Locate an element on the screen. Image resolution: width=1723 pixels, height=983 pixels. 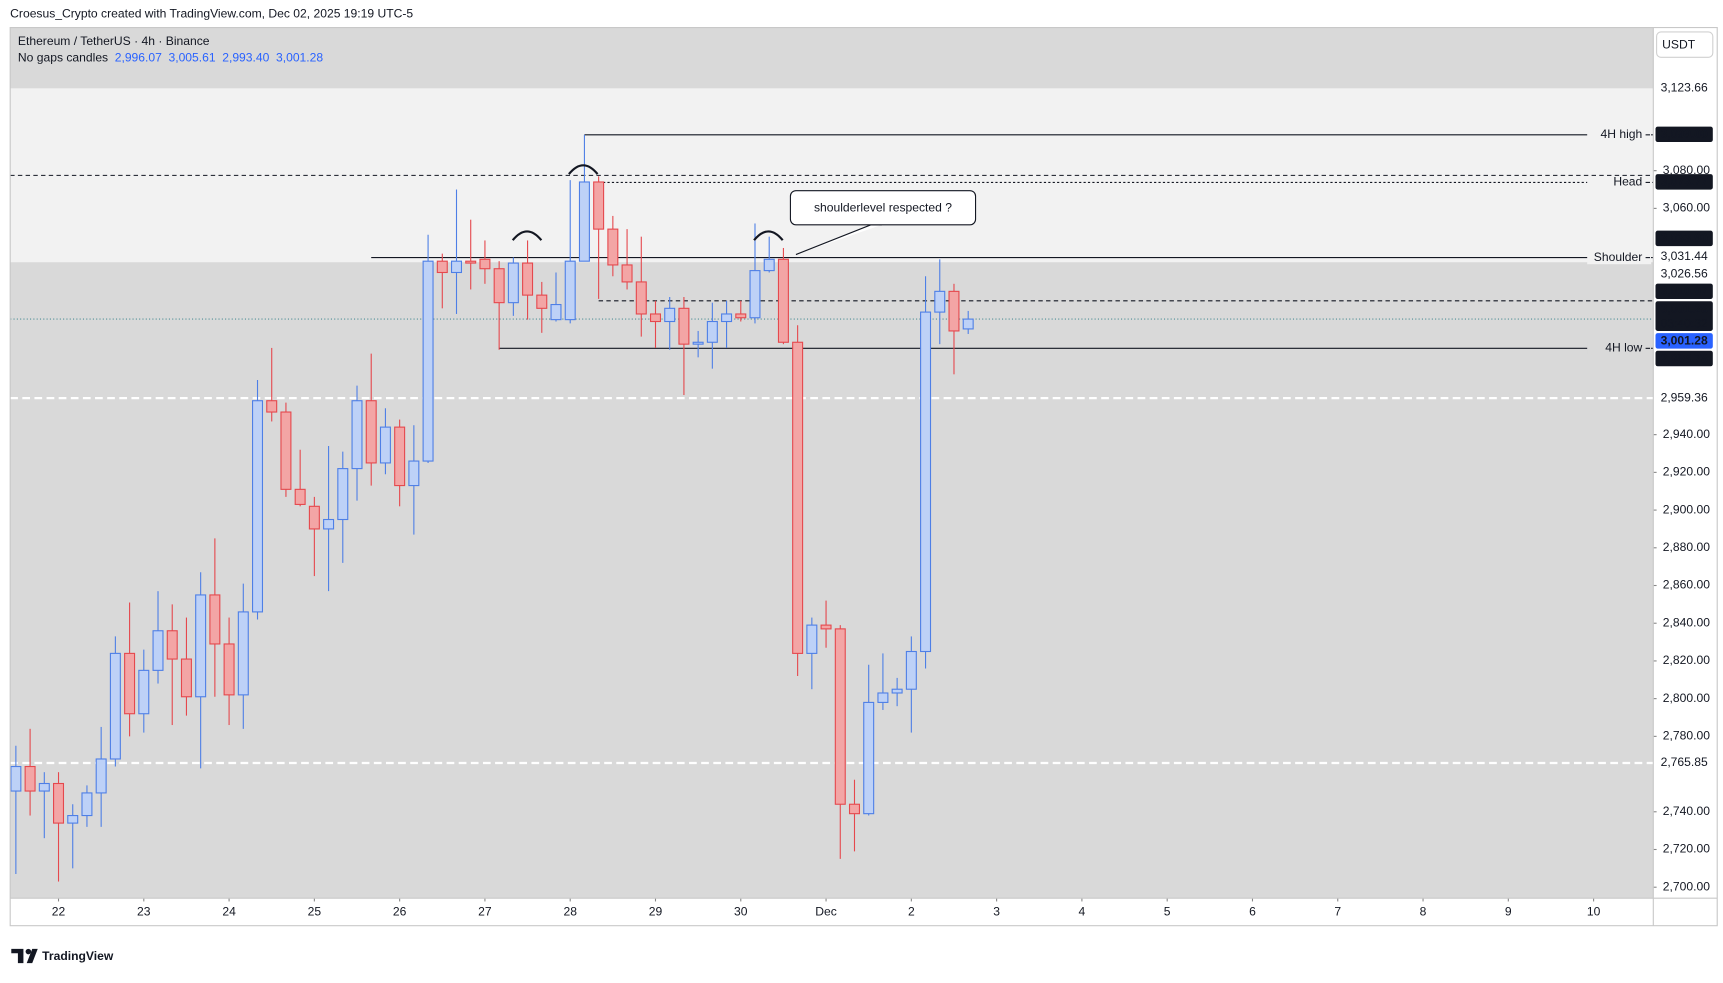
y-tick-label: 2,700.00 is located at coordinates (1686, 886).